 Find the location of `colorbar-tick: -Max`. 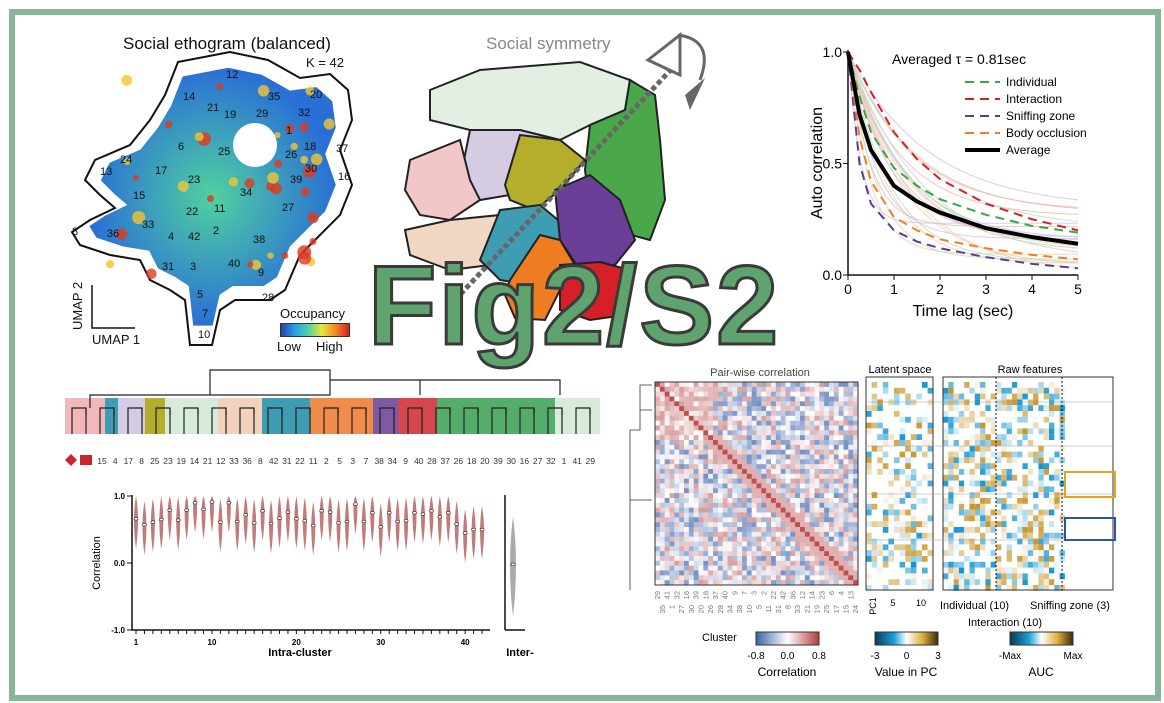

colorbar-tick: -Max is located at coordinates (1010, 656).